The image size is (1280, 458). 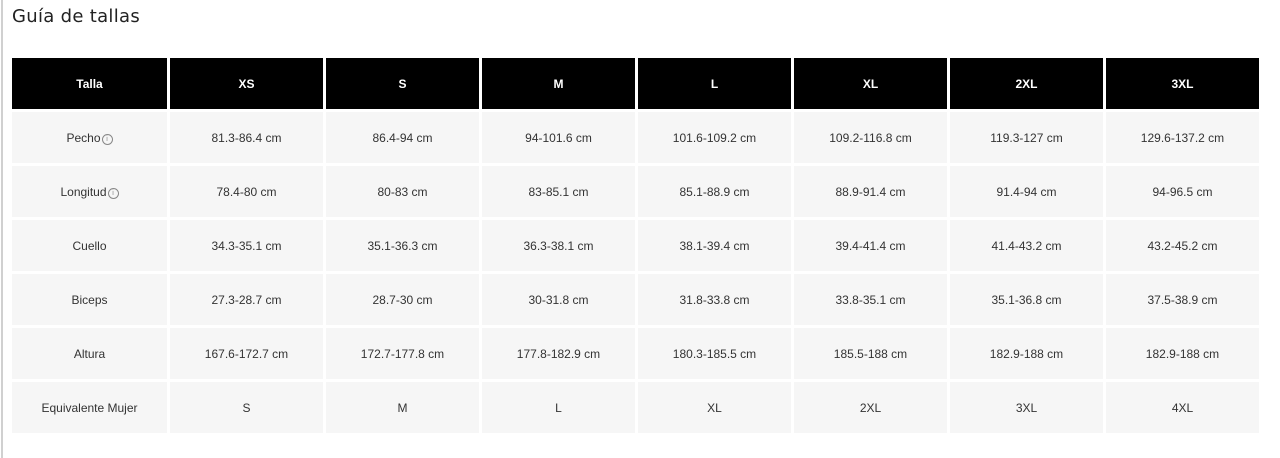 I want to click on header-talla: Talla, so click(x=89, y=83).